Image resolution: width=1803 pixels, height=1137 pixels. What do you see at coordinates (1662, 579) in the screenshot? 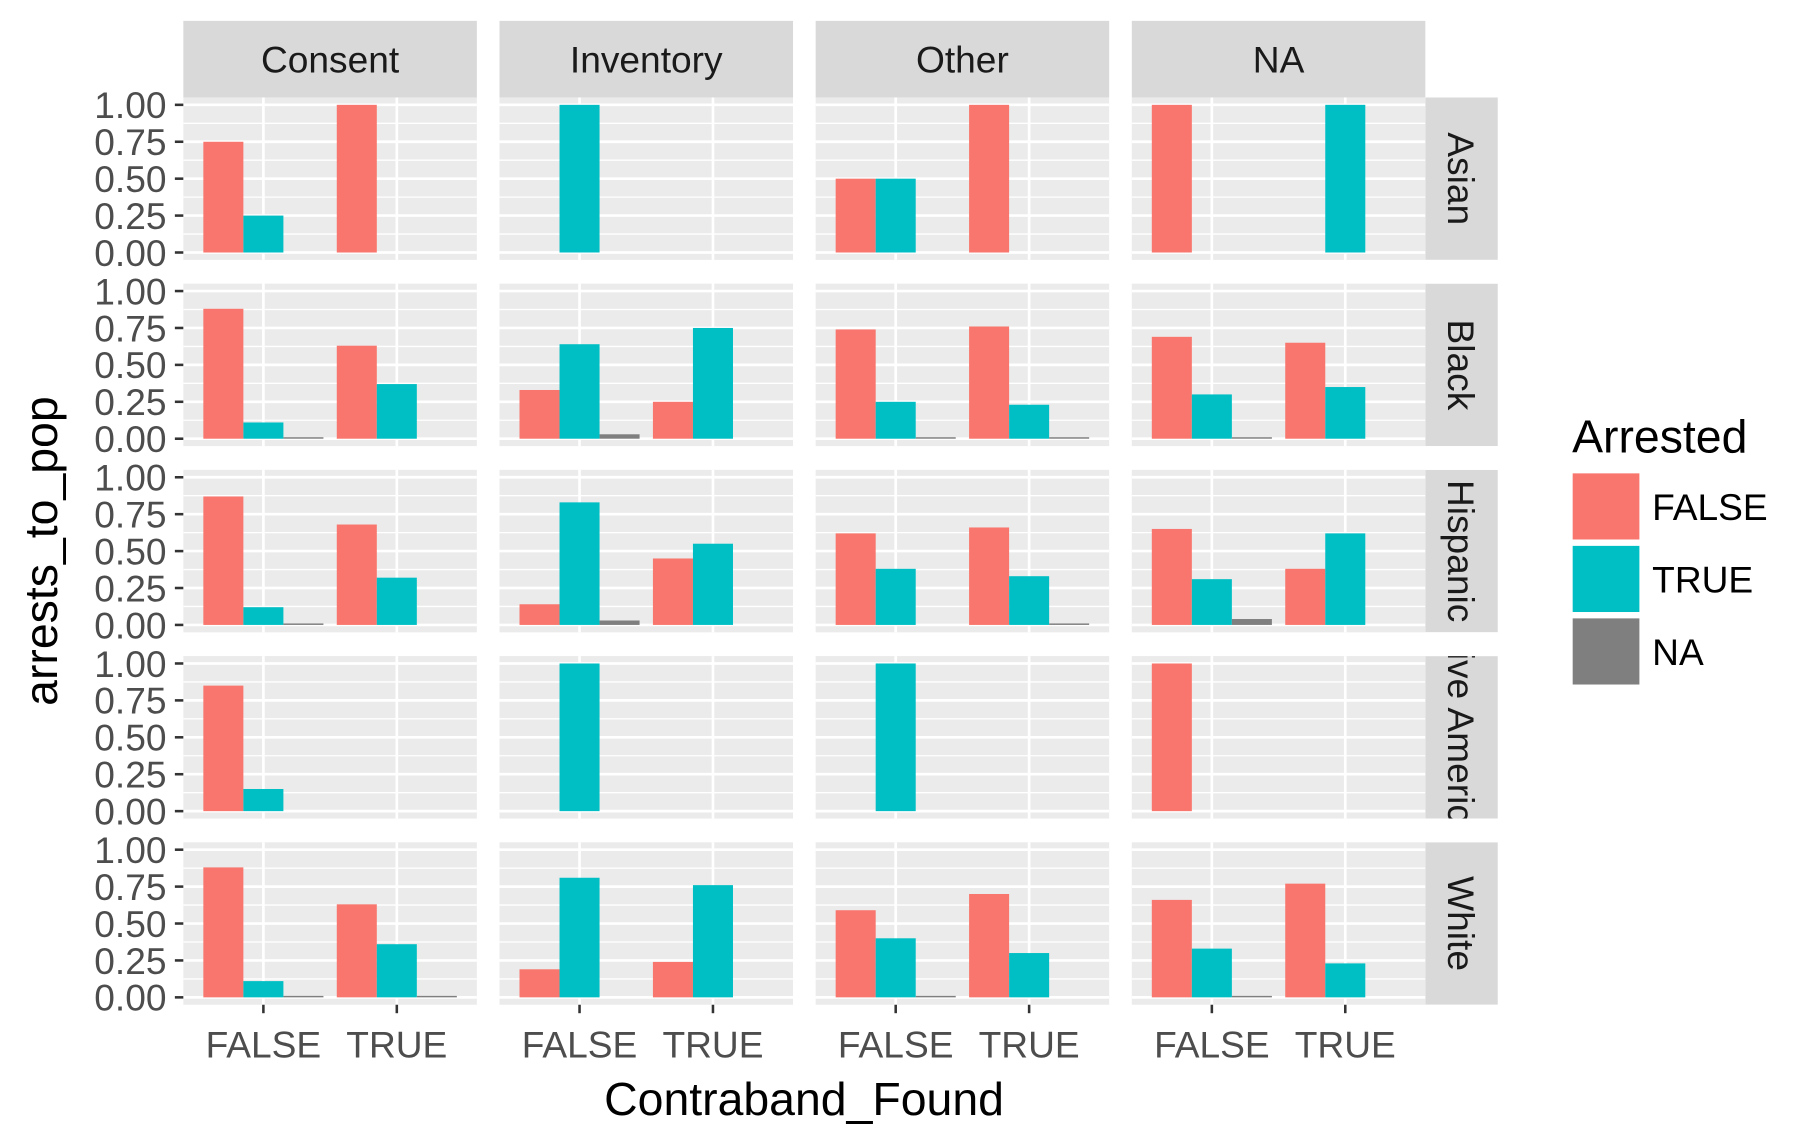
I see `legend-entry-true: TRUE` at bounding box center [1662, 579].